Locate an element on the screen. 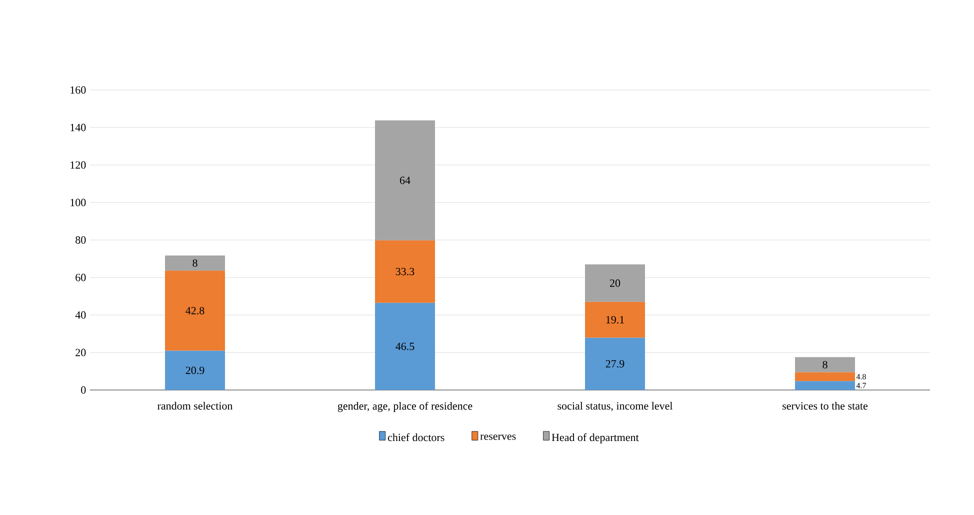 This screenshot has height=515, width=974. y-tick-label: 0 is located at coordinates (83, 390).